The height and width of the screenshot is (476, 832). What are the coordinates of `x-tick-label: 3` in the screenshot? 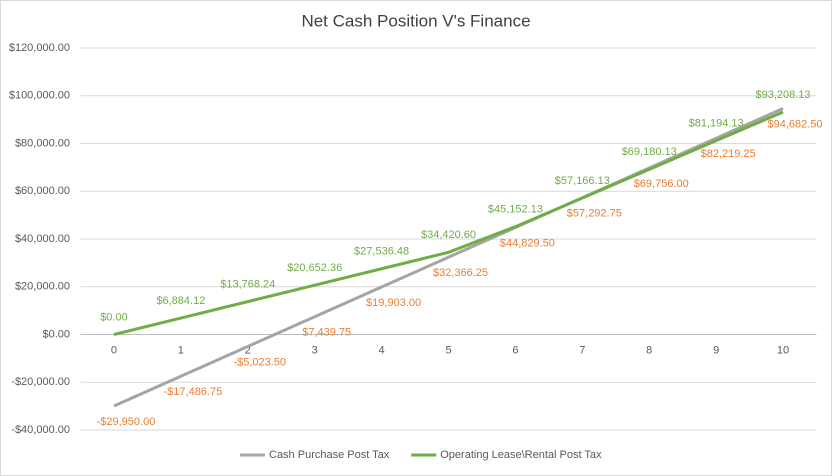 It's located at (315, 350).